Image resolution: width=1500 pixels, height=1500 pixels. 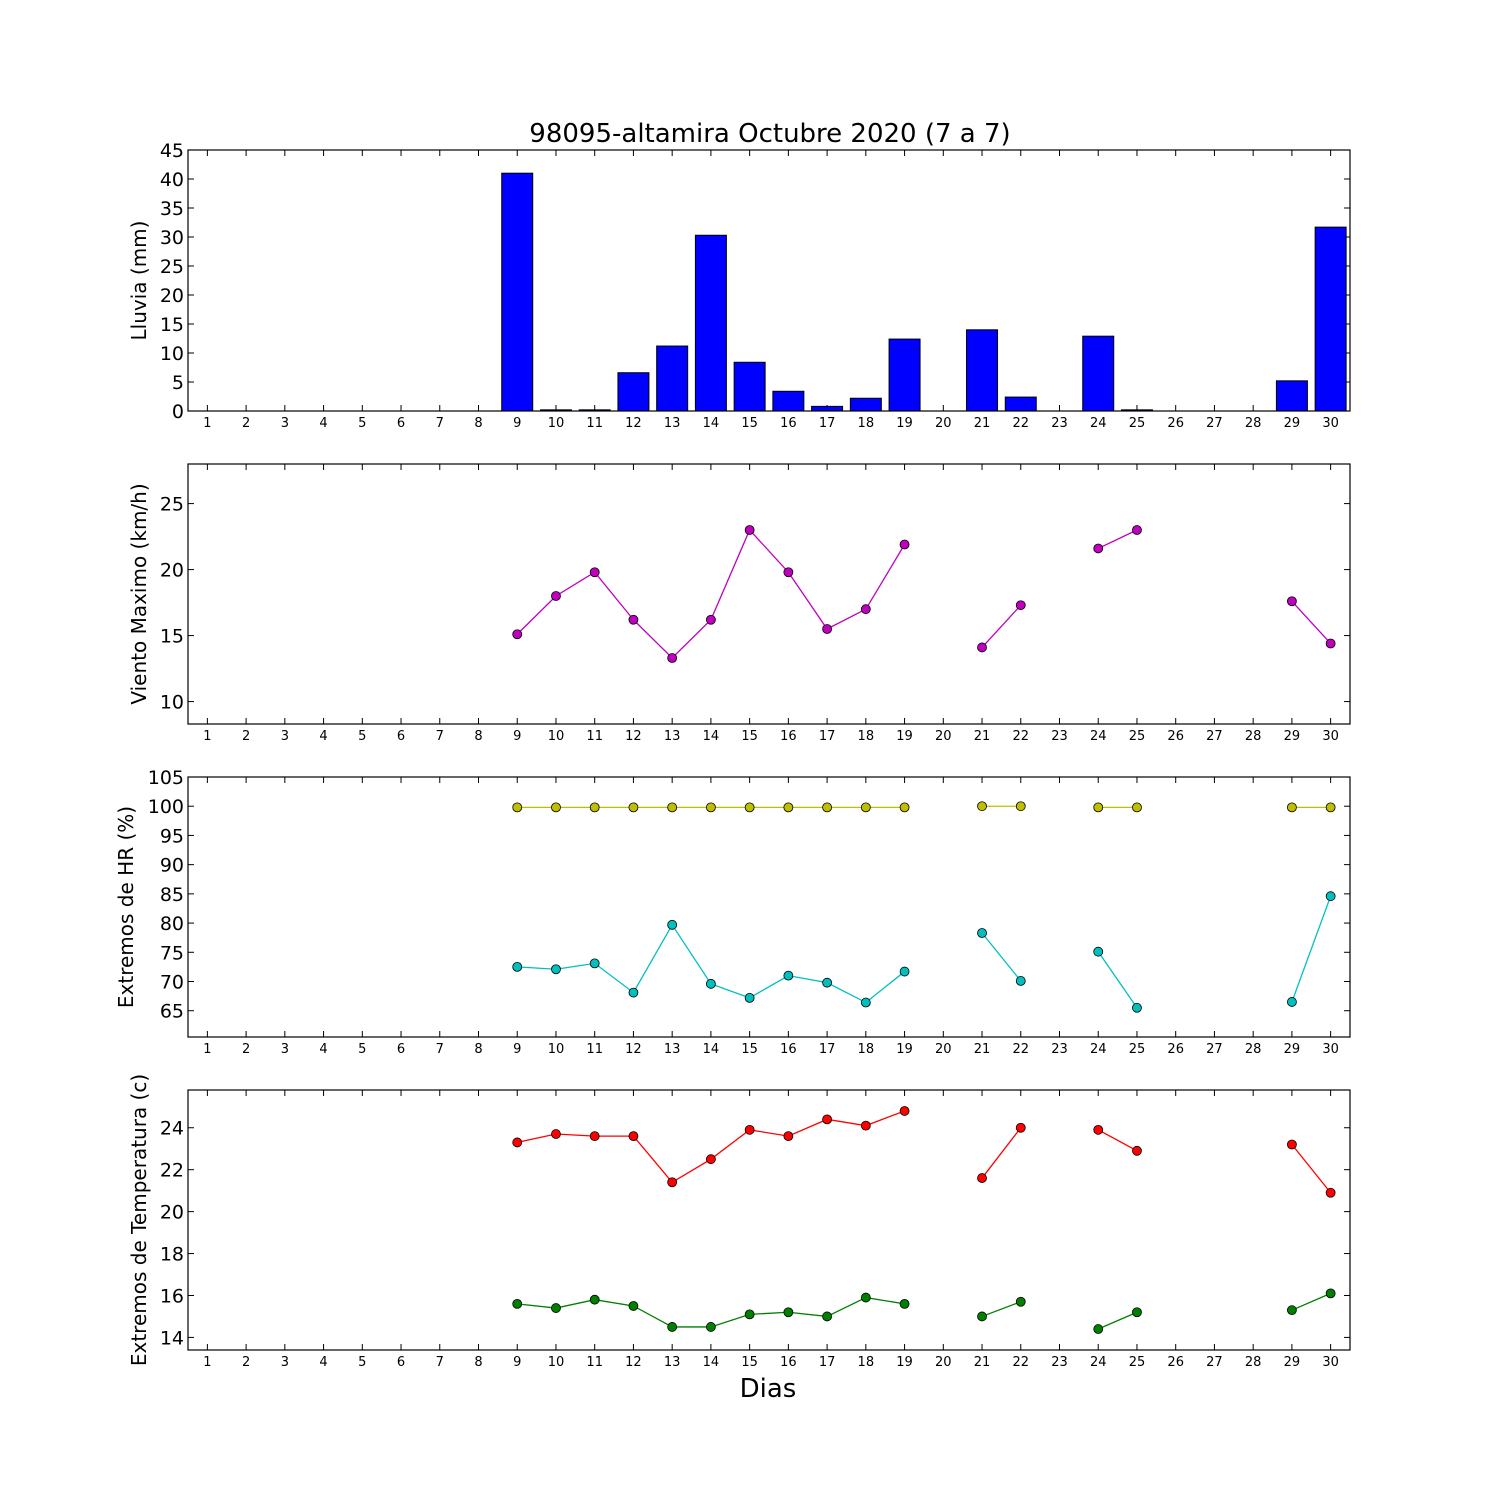 I want to click on x-tick-label: 11, so click(x=594, y=1362).